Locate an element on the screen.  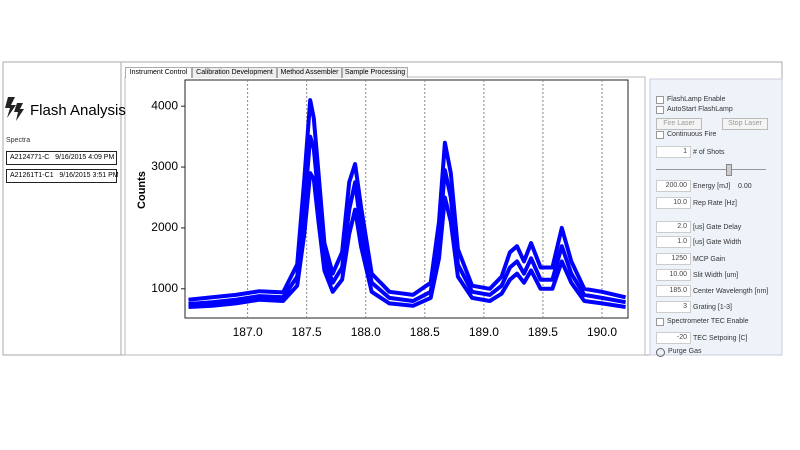
y-axis-label: Counts is located at coordinates (142, 190).